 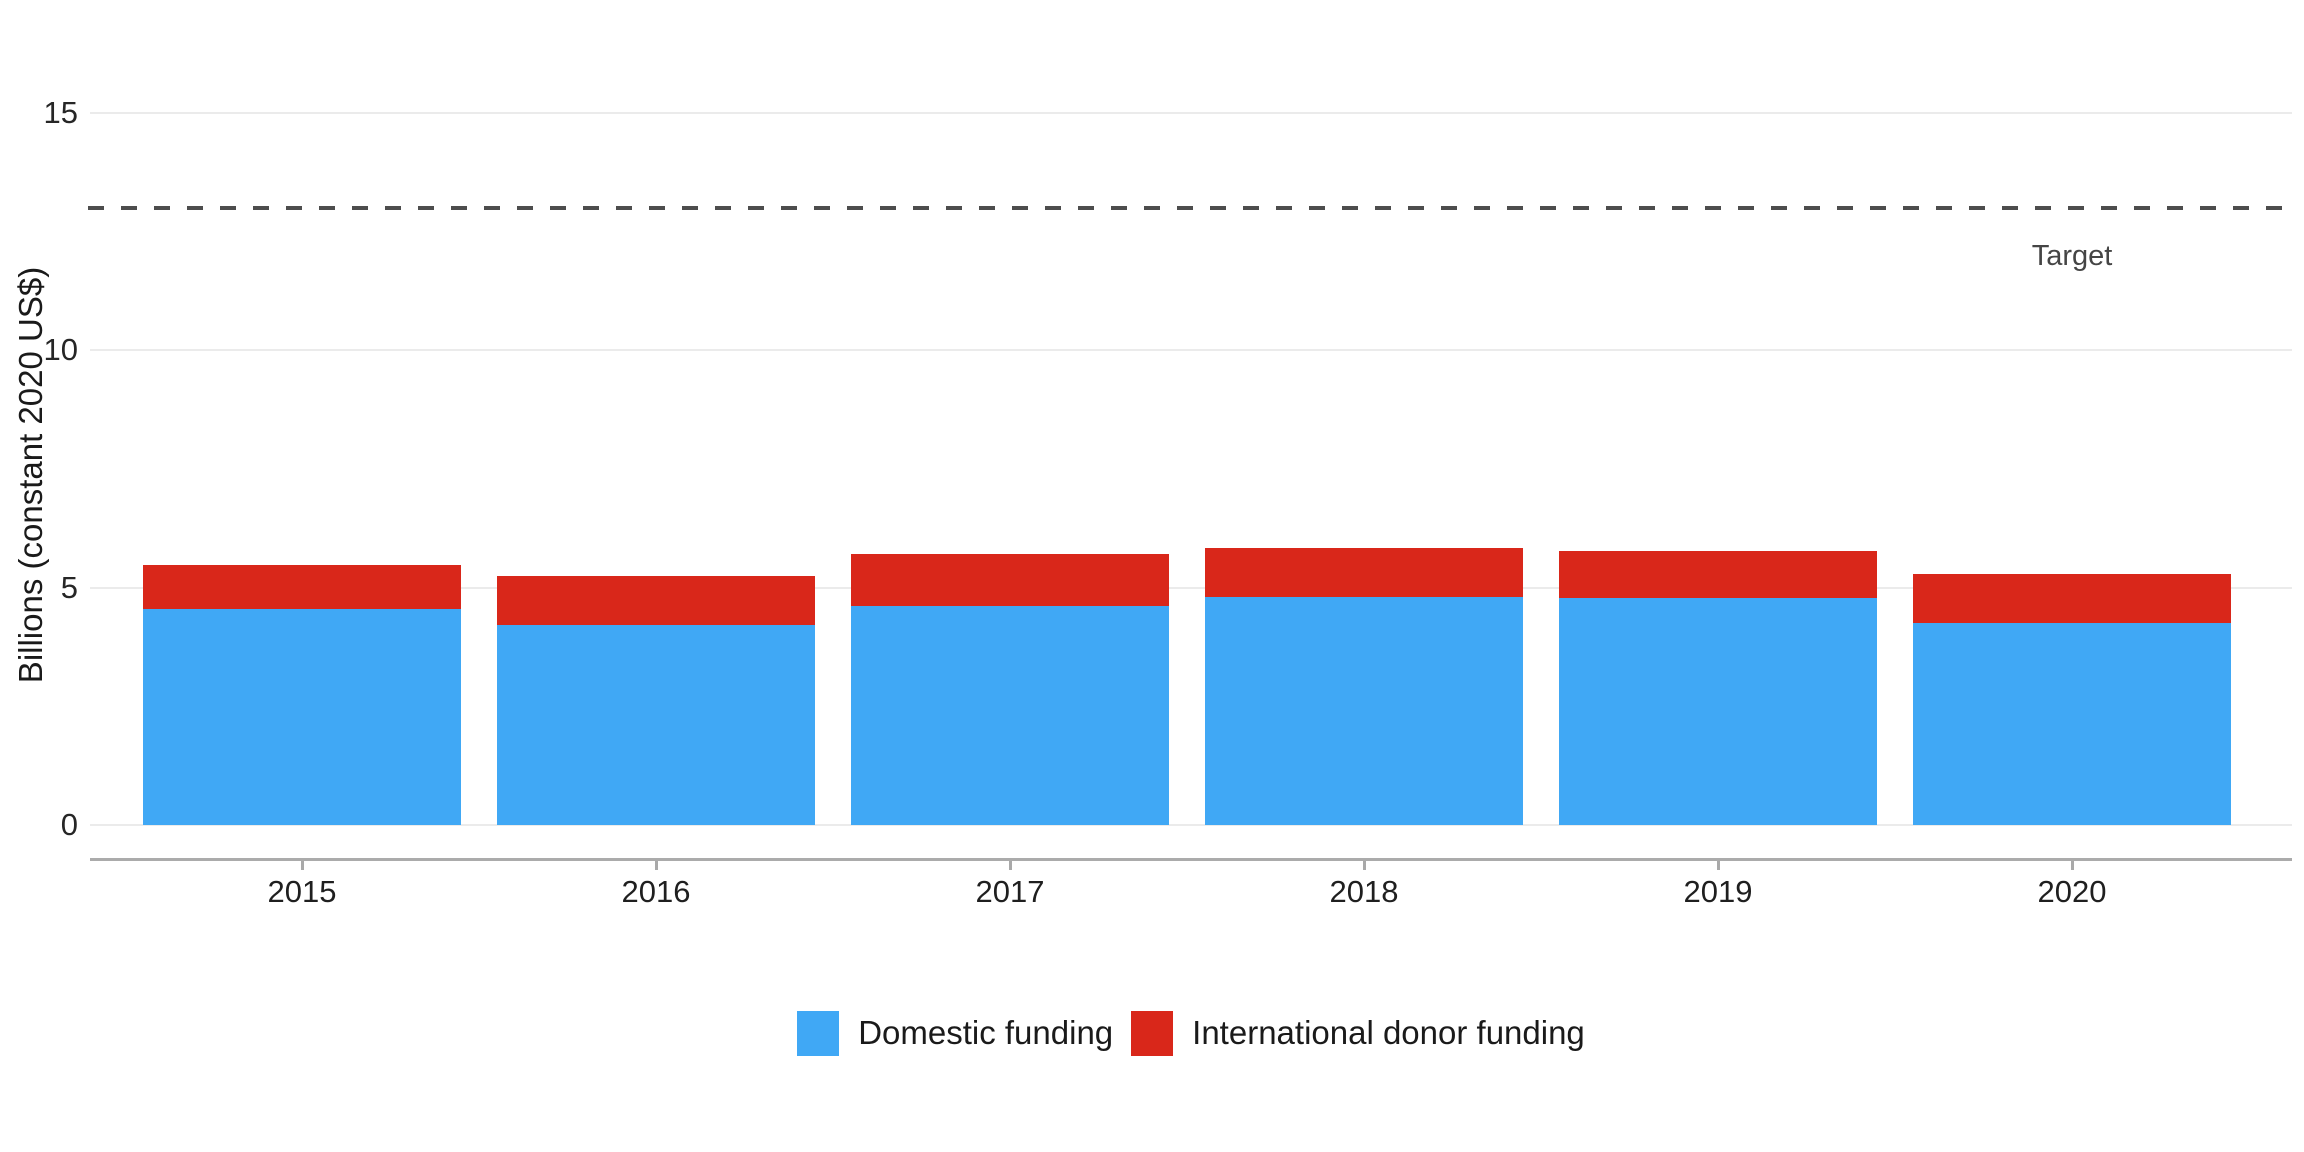 What do you see at coordinates (656, 600) in the screenshot?
I see `bar-segment-international-donor-funding-2016` at bounding box center [656, 600].